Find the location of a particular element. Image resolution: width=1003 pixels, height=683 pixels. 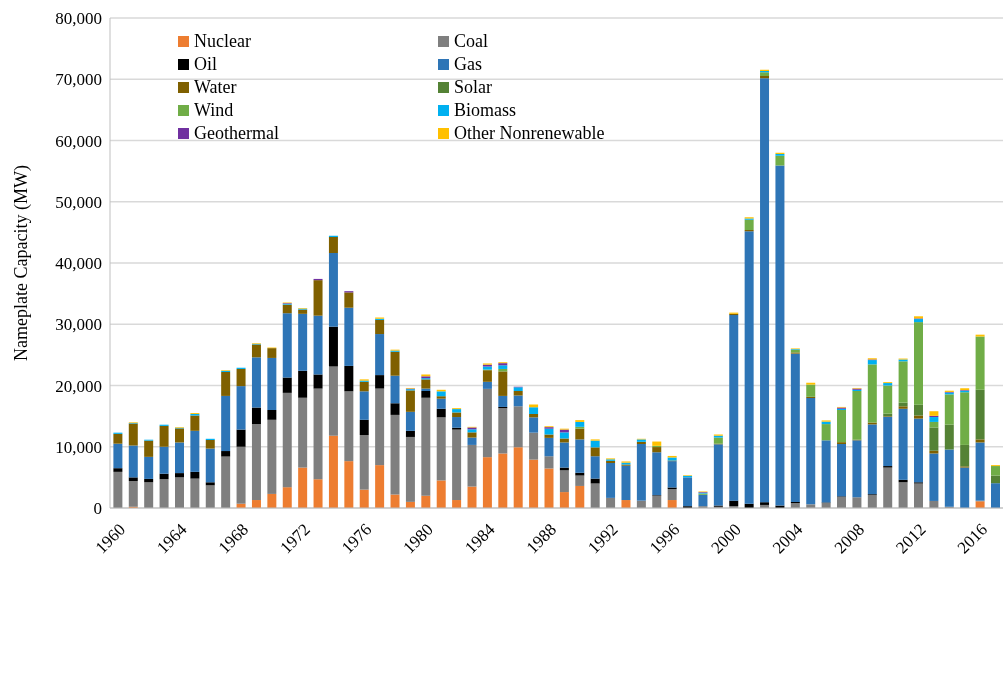

y-tick-label: 30,000 is located at coordinates (78, 325).